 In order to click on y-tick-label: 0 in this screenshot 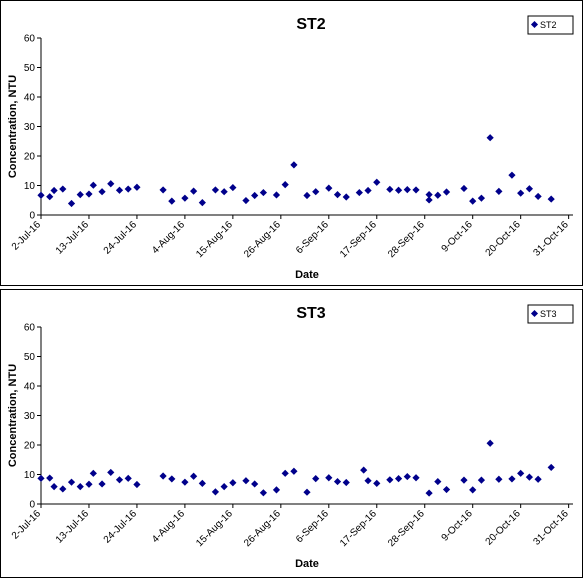, I will do `click(32, 505)`.